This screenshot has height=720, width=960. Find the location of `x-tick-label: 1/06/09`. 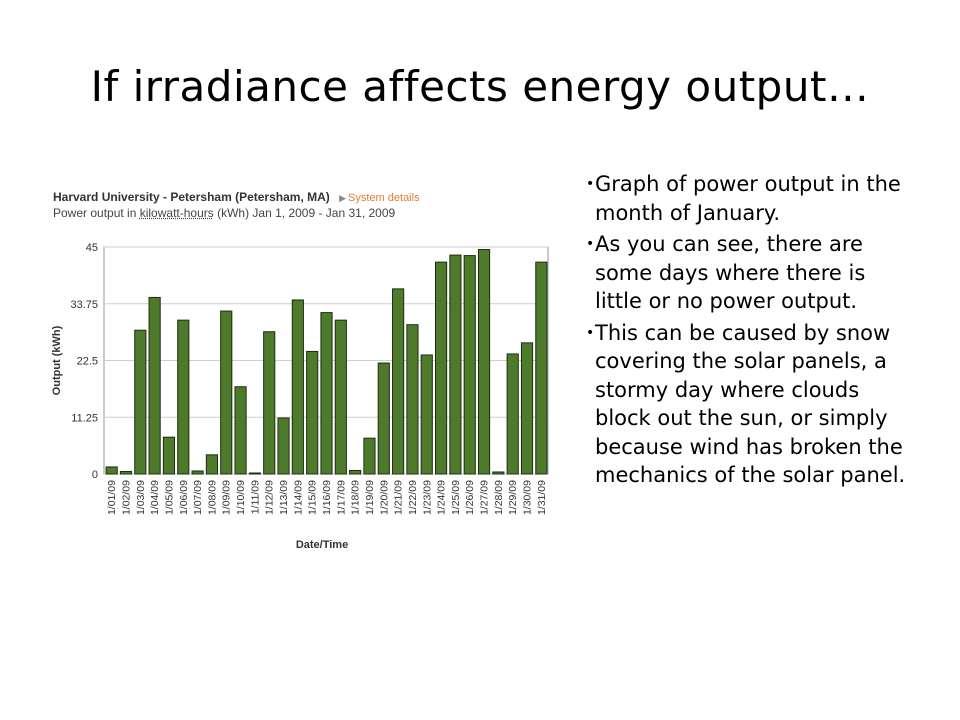

x-tick-label: 1/06/09 is located at coordinates (184, 497).